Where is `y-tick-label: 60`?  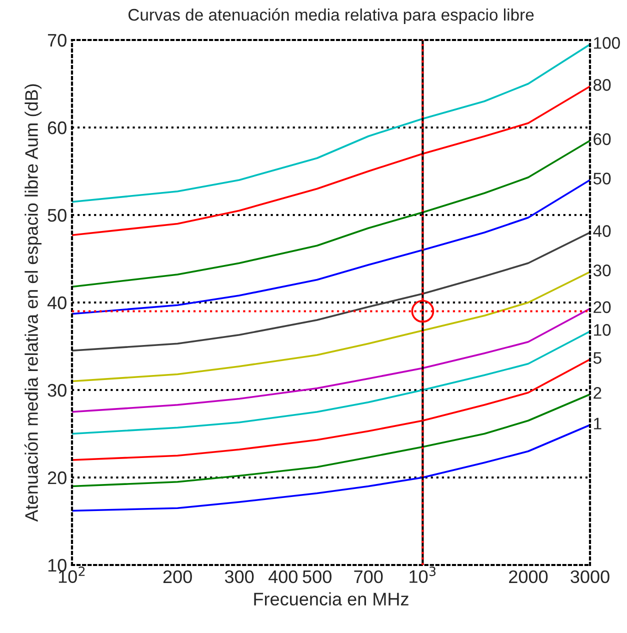
y-tick-label: 60 is located at coordinates (57, 127).